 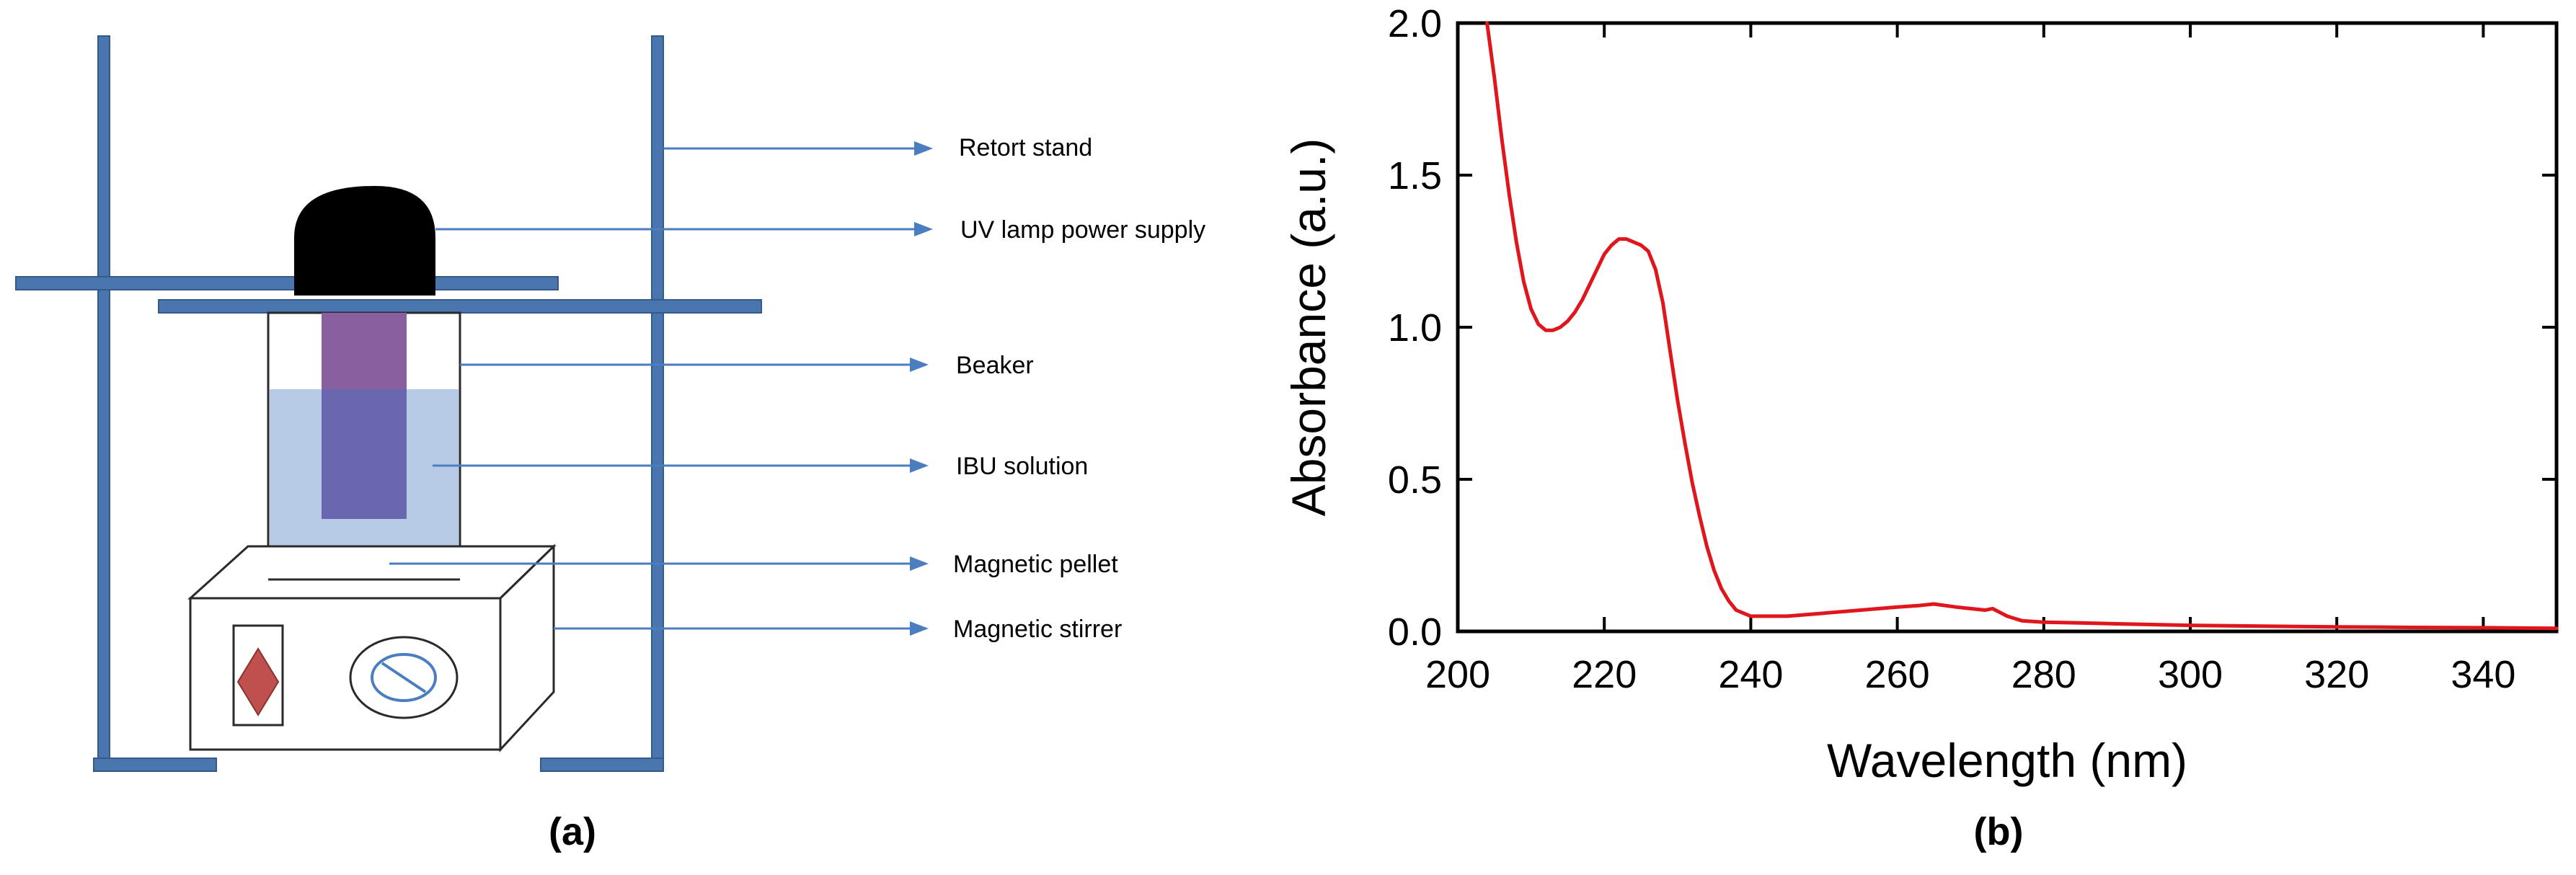 What do you see at coordinates (1415, 328) in the screenshot?
I see `y-tick-label: 1.0` at bounding box center [1415, 328].